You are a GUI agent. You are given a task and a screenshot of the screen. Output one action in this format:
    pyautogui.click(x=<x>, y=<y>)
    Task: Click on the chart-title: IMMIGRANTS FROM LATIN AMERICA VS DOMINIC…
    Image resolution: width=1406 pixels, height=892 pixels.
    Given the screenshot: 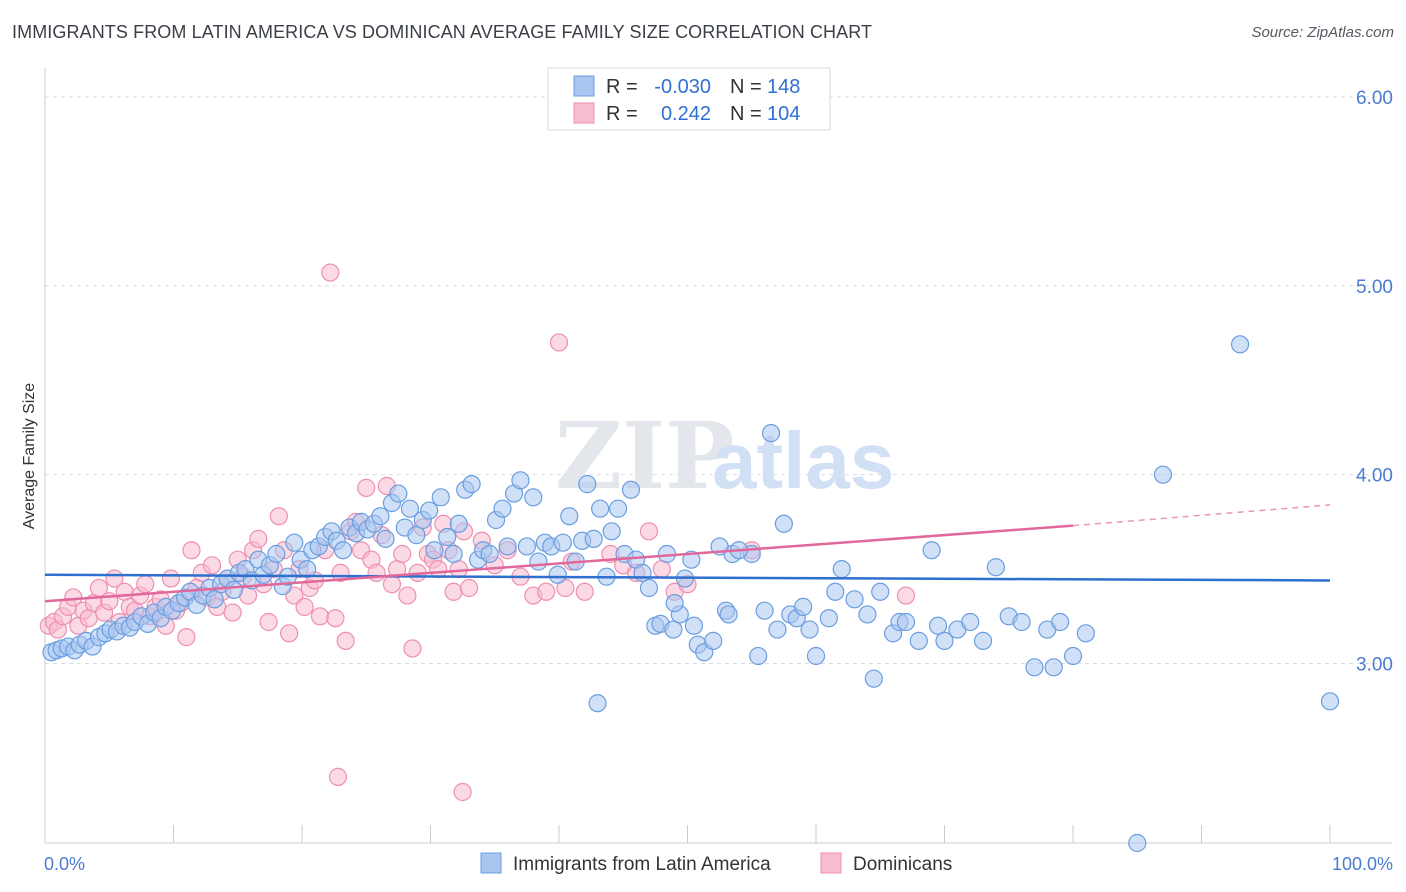 What is the action you would take?
    pyautogui.click(x=442, y=32)
    